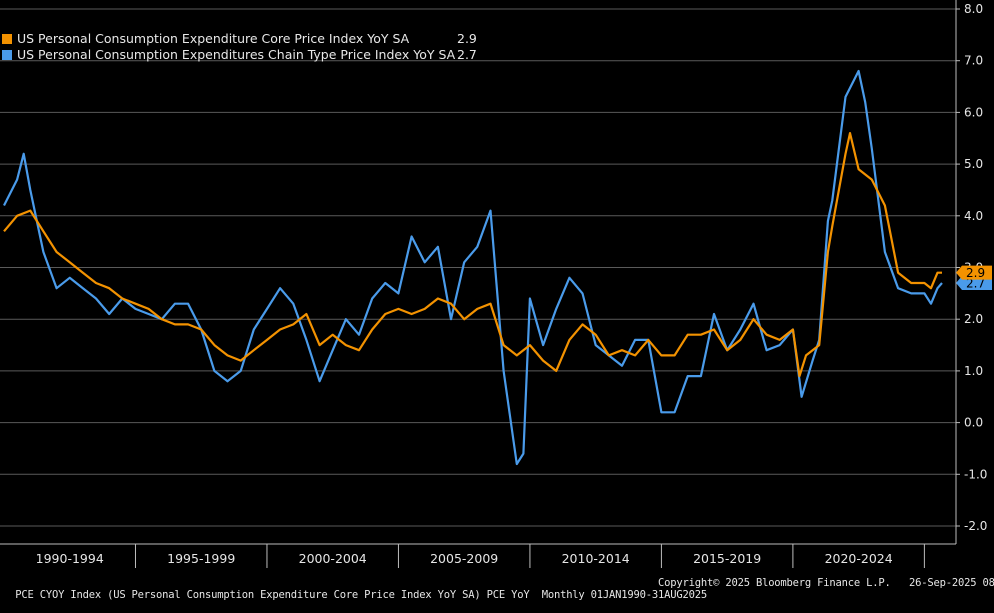 This screenshot has width=994, height=613. Describe the element at coordinates (333, 558) in the screenshot. I see `x-tick-label: 2000-2004` at that location.